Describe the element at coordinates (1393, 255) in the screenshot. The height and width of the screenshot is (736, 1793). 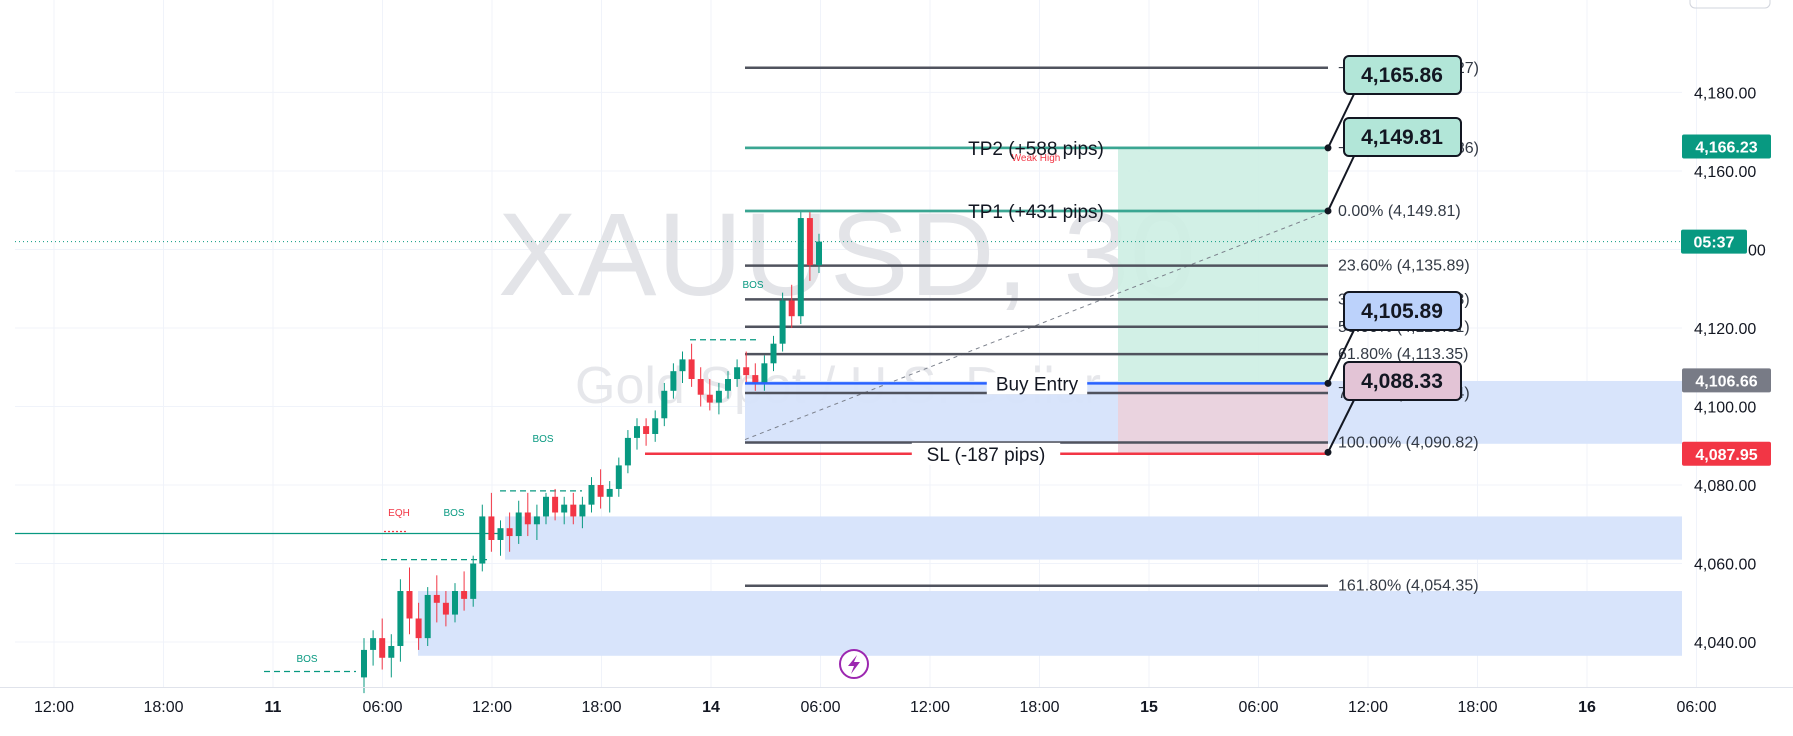
I see `price-callouts: 4,165.86 4,149.81 4,105.89 4,088.33` at that location.